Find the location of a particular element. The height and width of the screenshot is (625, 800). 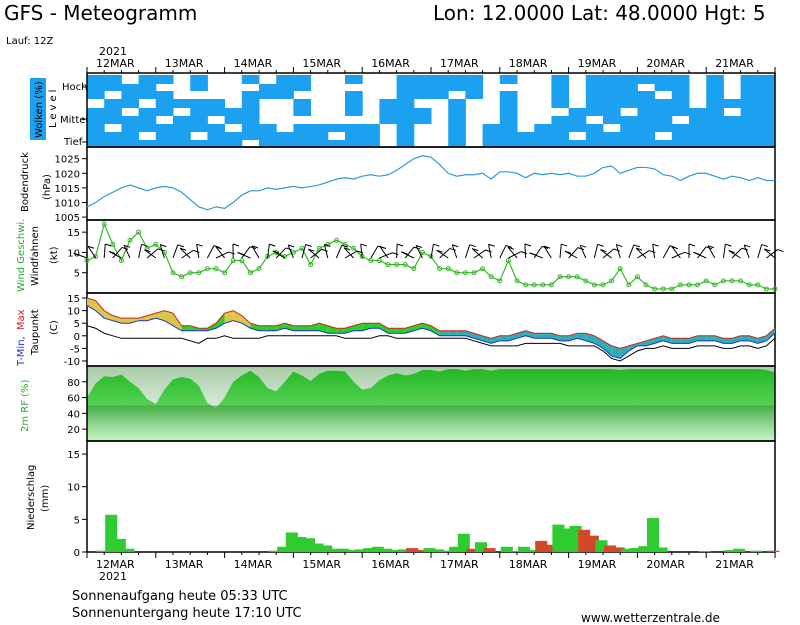

bottom-date-label: 12MAR is located at coordinates (115, 564).